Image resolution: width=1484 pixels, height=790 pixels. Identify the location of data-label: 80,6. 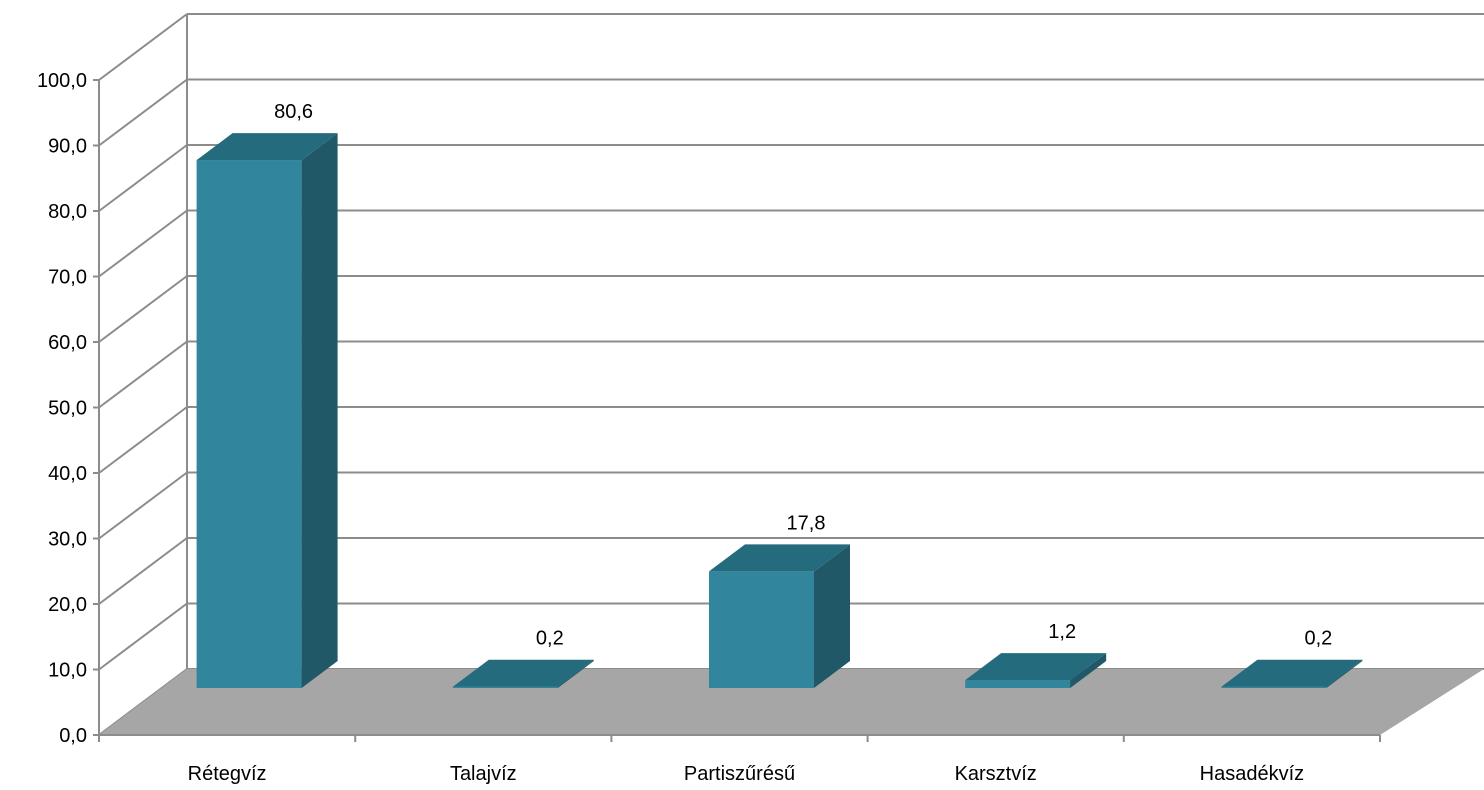
(293, 112).